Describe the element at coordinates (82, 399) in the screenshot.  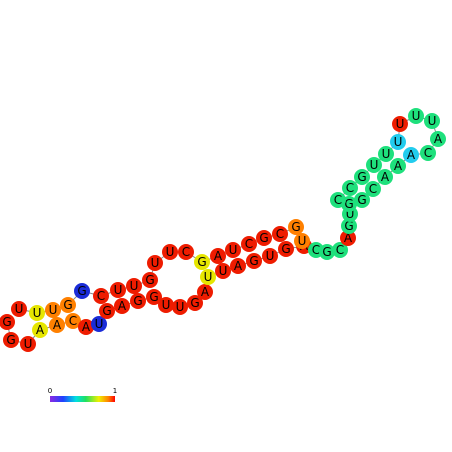
I see `colorbar` at that location.